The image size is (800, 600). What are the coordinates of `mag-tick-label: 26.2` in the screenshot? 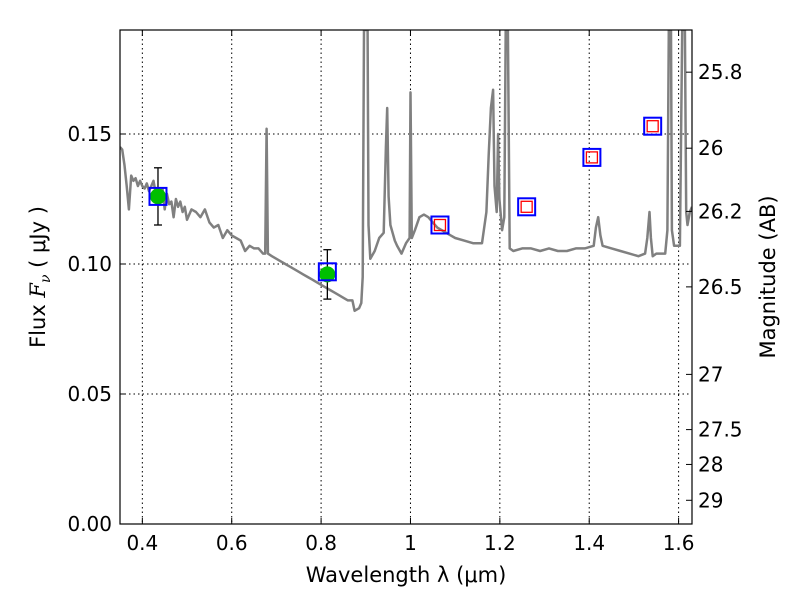 It's located at (720, 211).